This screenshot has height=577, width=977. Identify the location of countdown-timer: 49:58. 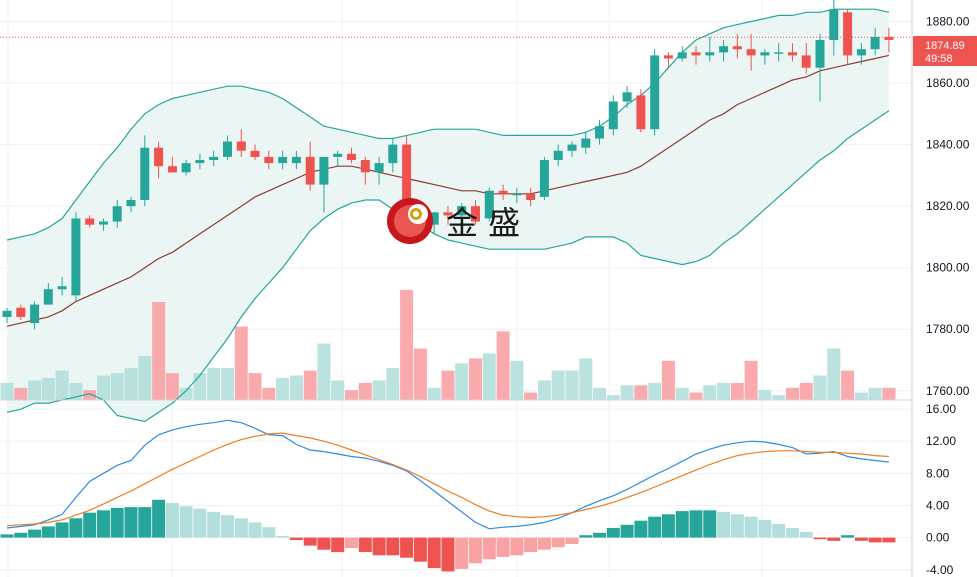
(939, 59).